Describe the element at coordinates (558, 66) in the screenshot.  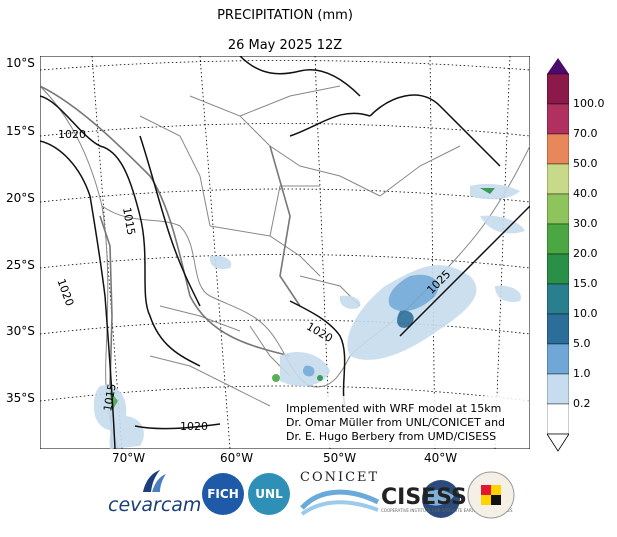
I see `colorbar-top-arrow` at that location.